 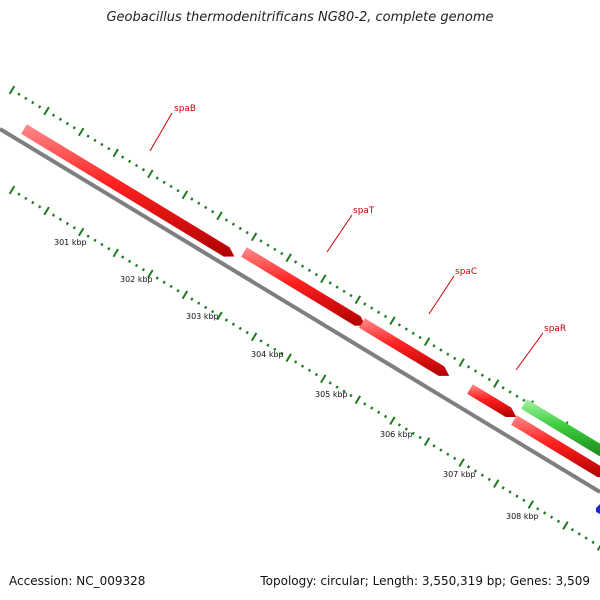 I want to click on scale-label: 301 kbp, so click(x=70, y=242).